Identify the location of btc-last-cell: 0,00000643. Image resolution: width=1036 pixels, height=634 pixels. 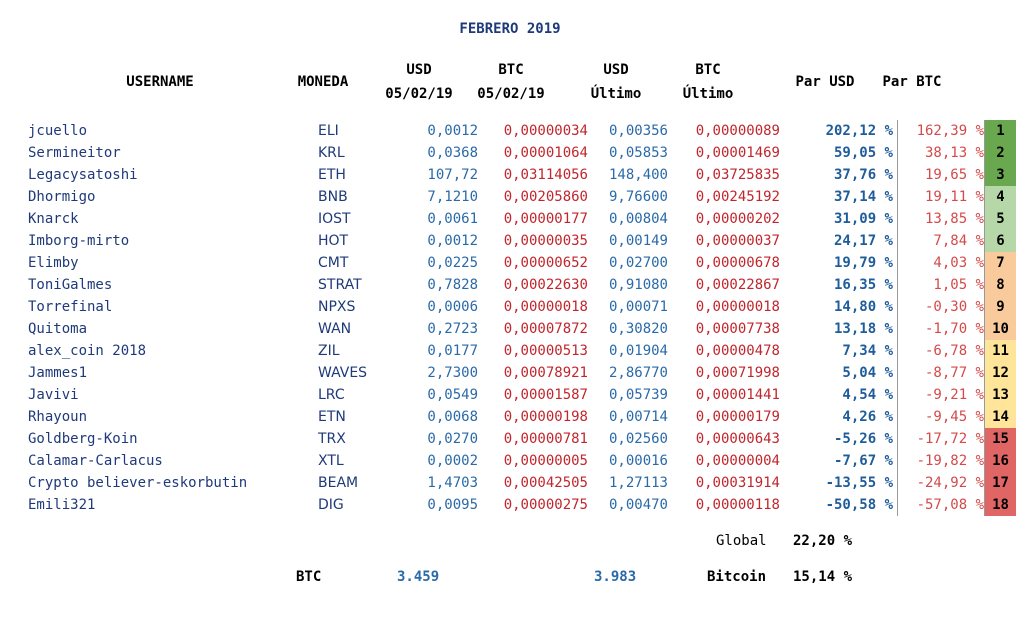
(737, 439).